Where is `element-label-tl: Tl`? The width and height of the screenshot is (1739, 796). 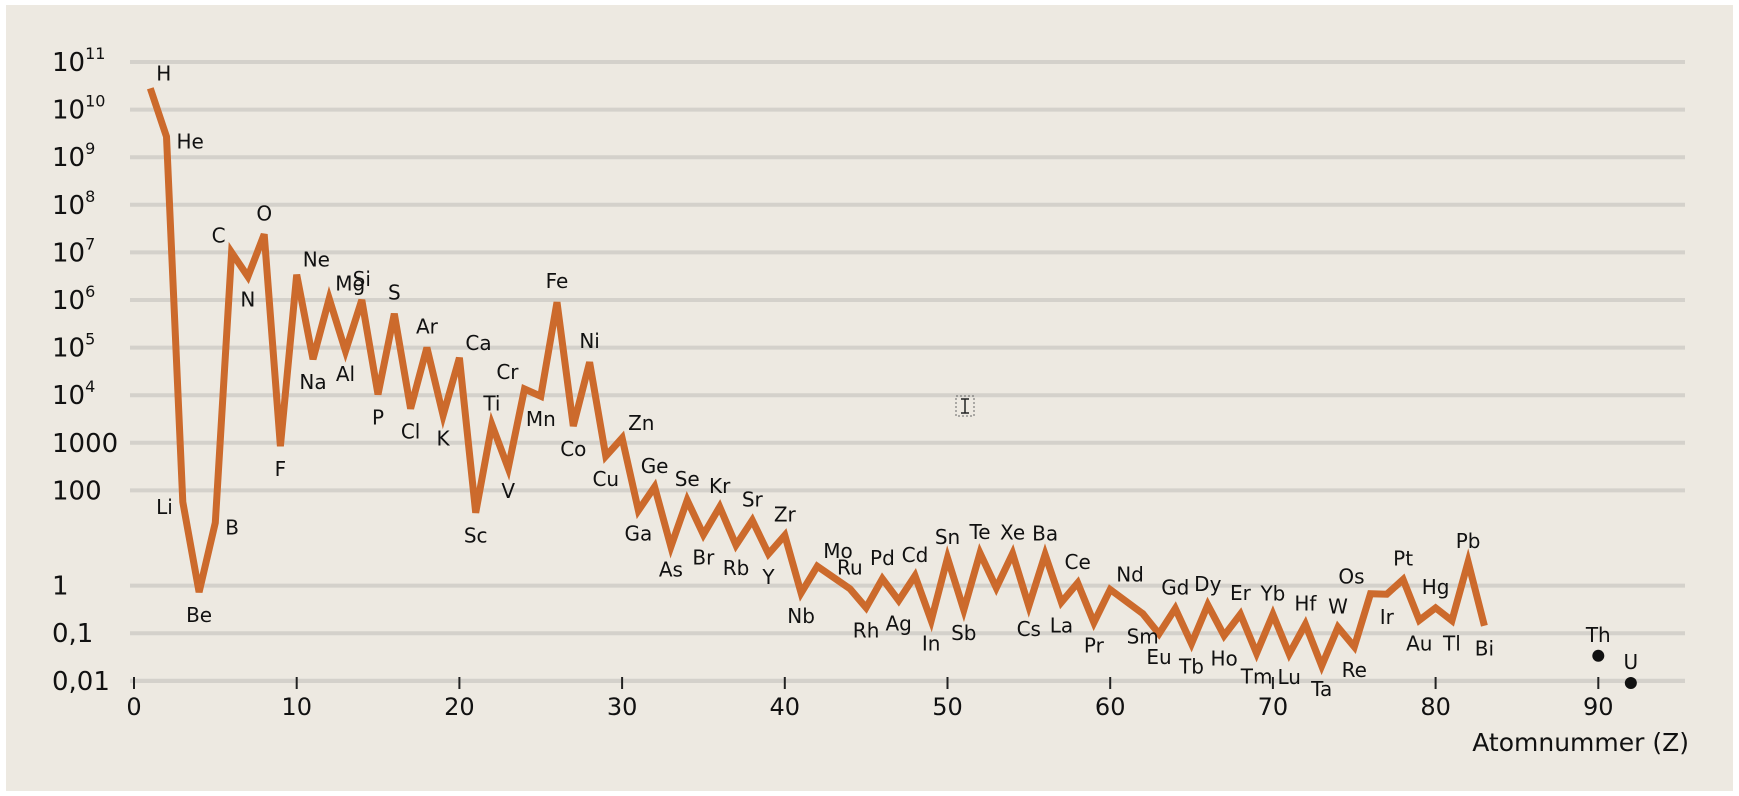
element-label-tl: Tl is located at coordinates (1451, 644).